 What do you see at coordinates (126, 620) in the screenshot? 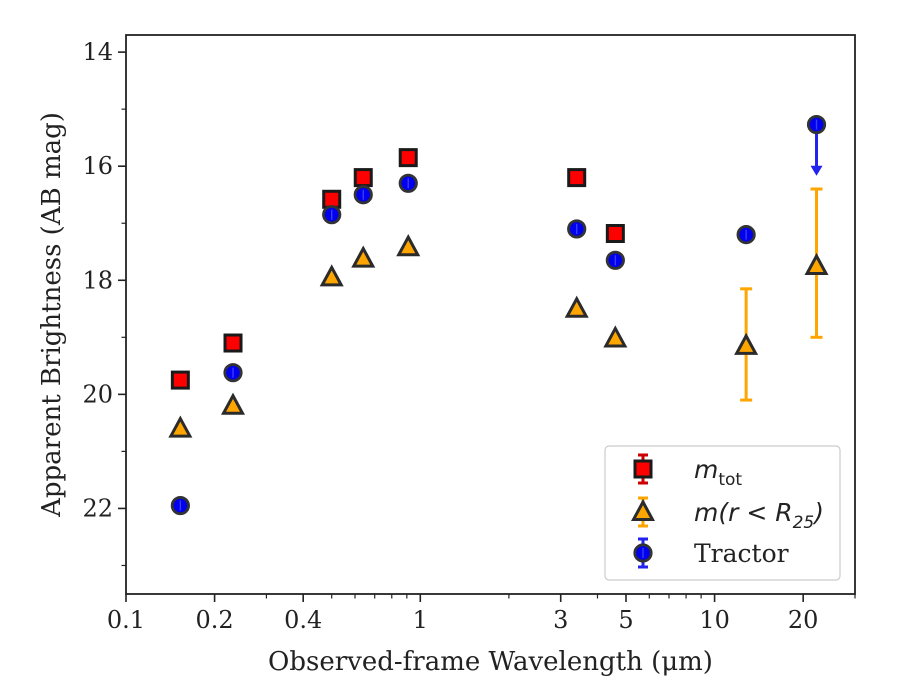
I see `x-tick-label: 0.1` at bounding box center [126, 620].